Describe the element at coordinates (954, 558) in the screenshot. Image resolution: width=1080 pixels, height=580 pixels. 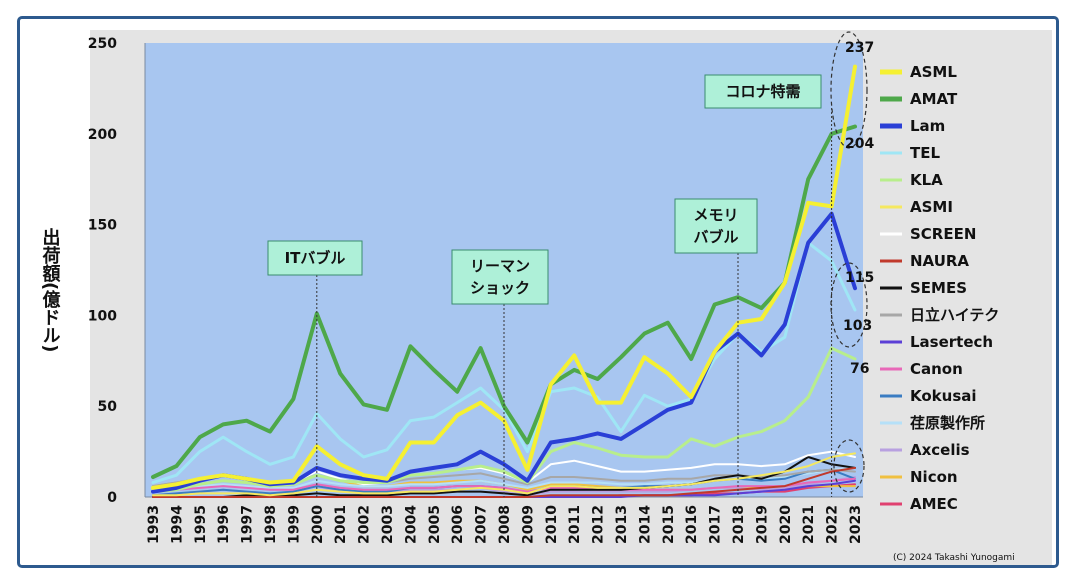
I see `copyright-credit: (C) 2024 Takashi Yunogami` at that location.